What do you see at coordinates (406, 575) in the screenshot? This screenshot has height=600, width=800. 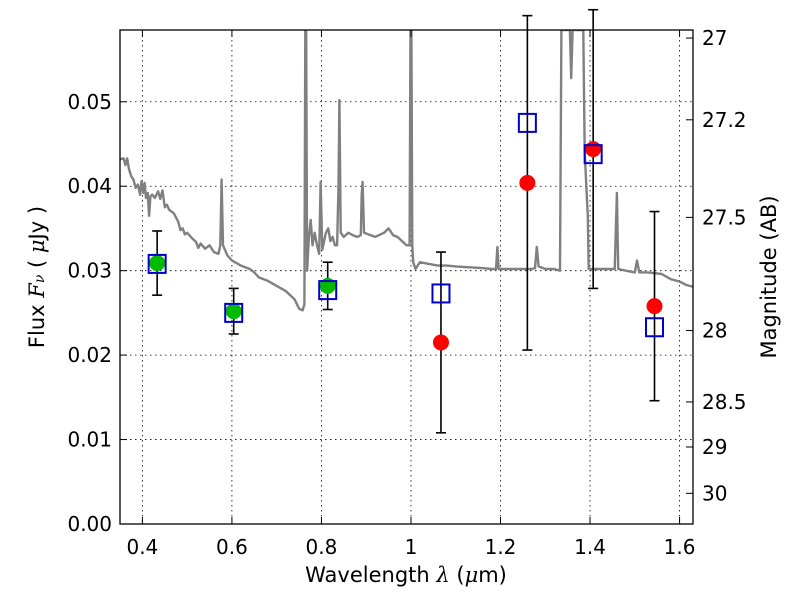 I see `x-axis-title: Wavelength λ (μm)` at bounding box center [406, 575].